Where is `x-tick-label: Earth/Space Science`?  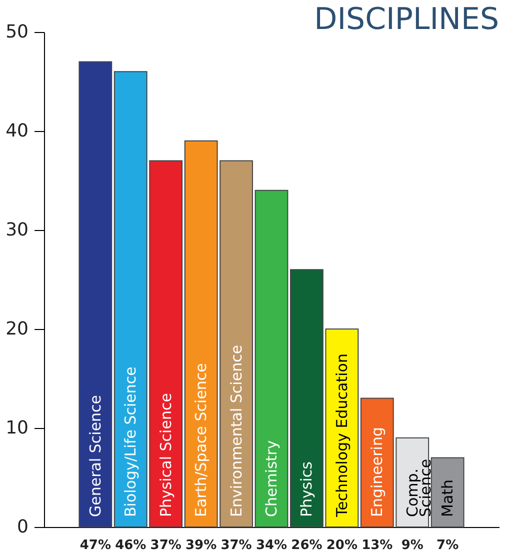
x-tick-label: Earth/Space Science is located at coordinates (201, 440).